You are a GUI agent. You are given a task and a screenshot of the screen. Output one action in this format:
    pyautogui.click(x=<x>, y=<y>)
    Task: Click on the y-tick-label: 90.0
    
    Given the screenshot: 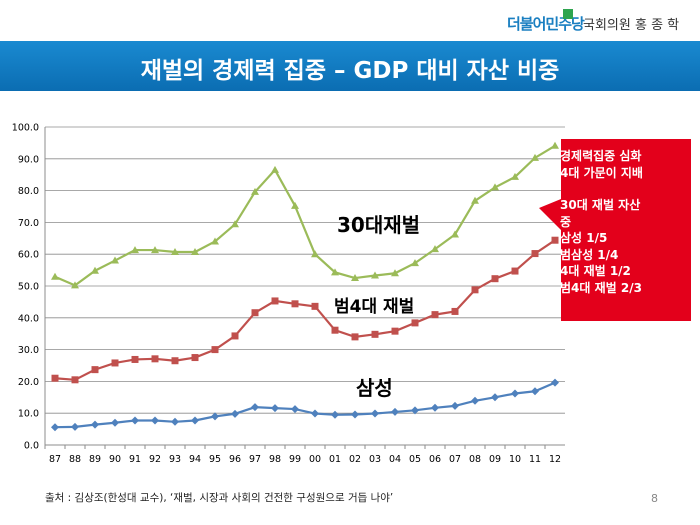 What is the action you would take?
    pyautogui.click(x=28, y=159)
    